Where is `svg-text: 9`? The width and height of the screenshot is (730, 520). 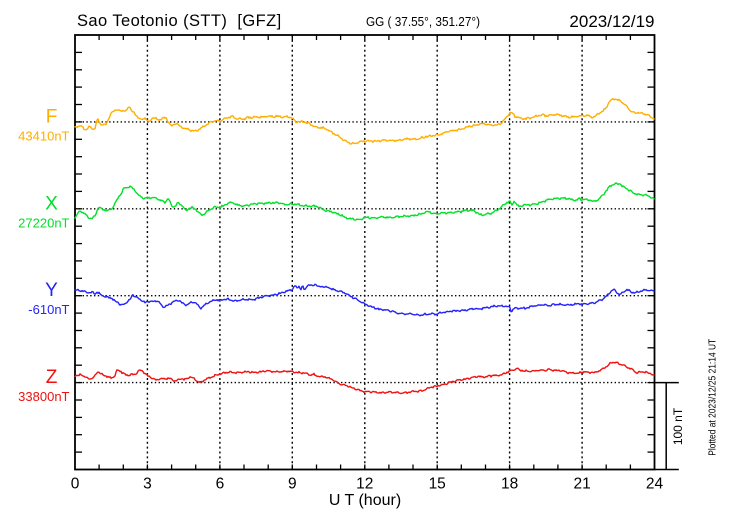 svg-text: 9 is located at coordinates (292, 484).